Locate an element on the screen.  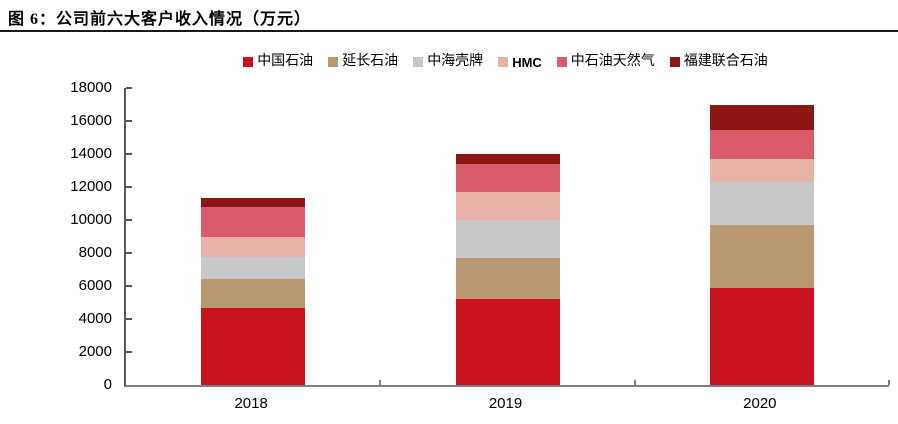
figure-title: 图 6：公司前六大客户收入情况（万元） is located at coordinates (160, 19).